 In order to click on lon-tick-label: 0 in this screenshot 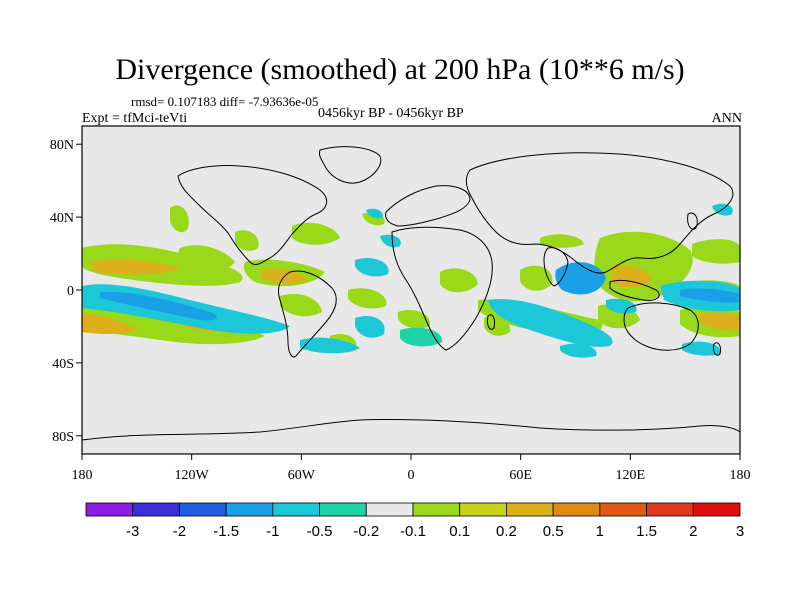, I will do `click(411, 475)`.